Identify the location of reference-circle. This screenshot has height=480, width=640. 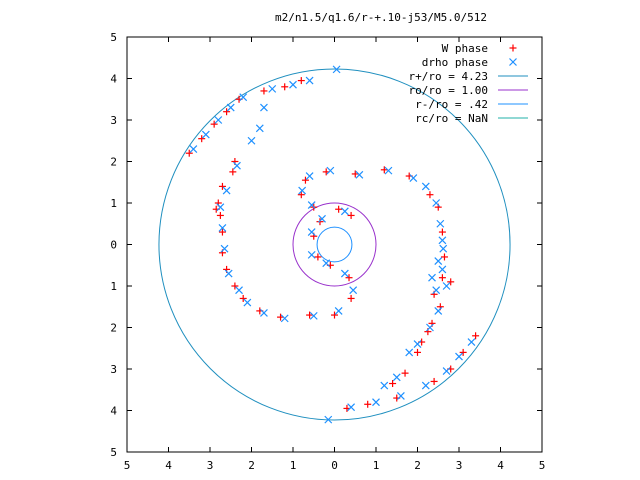
(334, 244).